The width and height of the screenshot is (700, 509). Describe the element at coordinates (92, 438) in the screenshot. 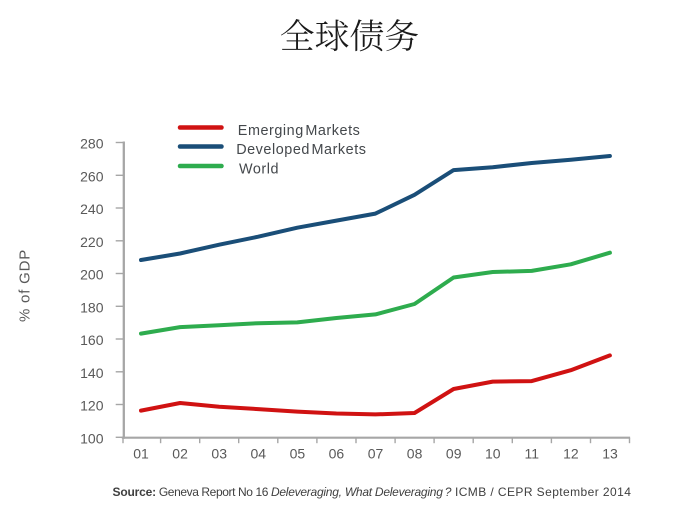

I see `svg-text: 100` at that location.